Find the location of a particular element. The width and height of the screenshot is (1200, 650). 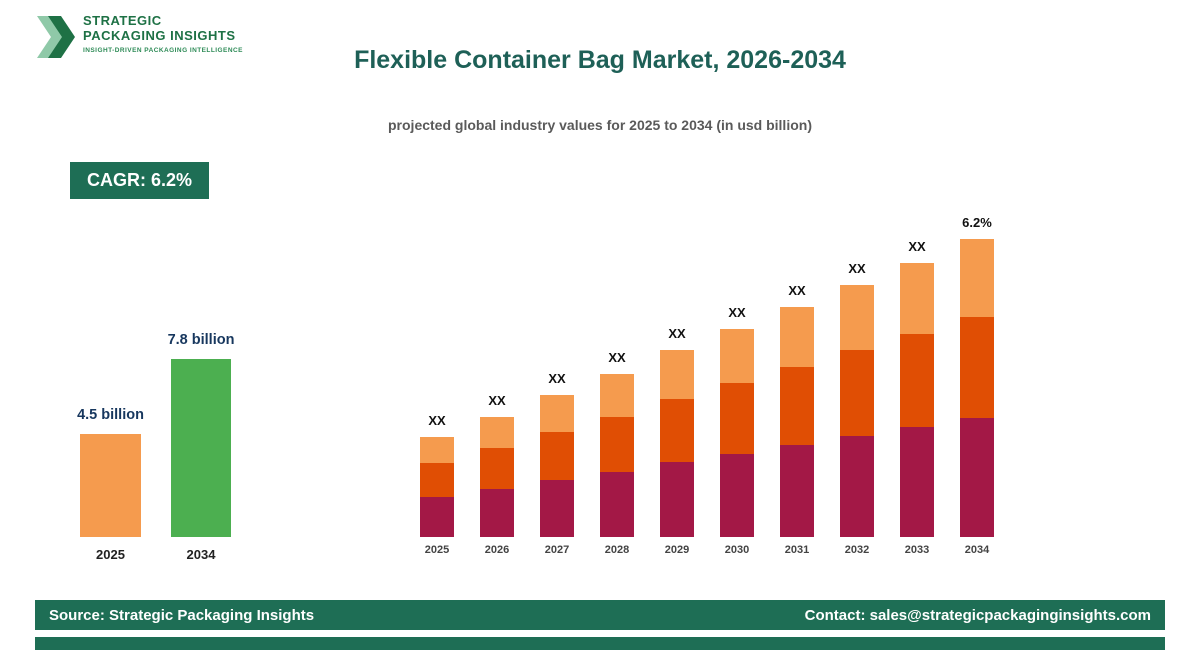

logo-line1: STRATEGIC is located at coordinates (122, 20).